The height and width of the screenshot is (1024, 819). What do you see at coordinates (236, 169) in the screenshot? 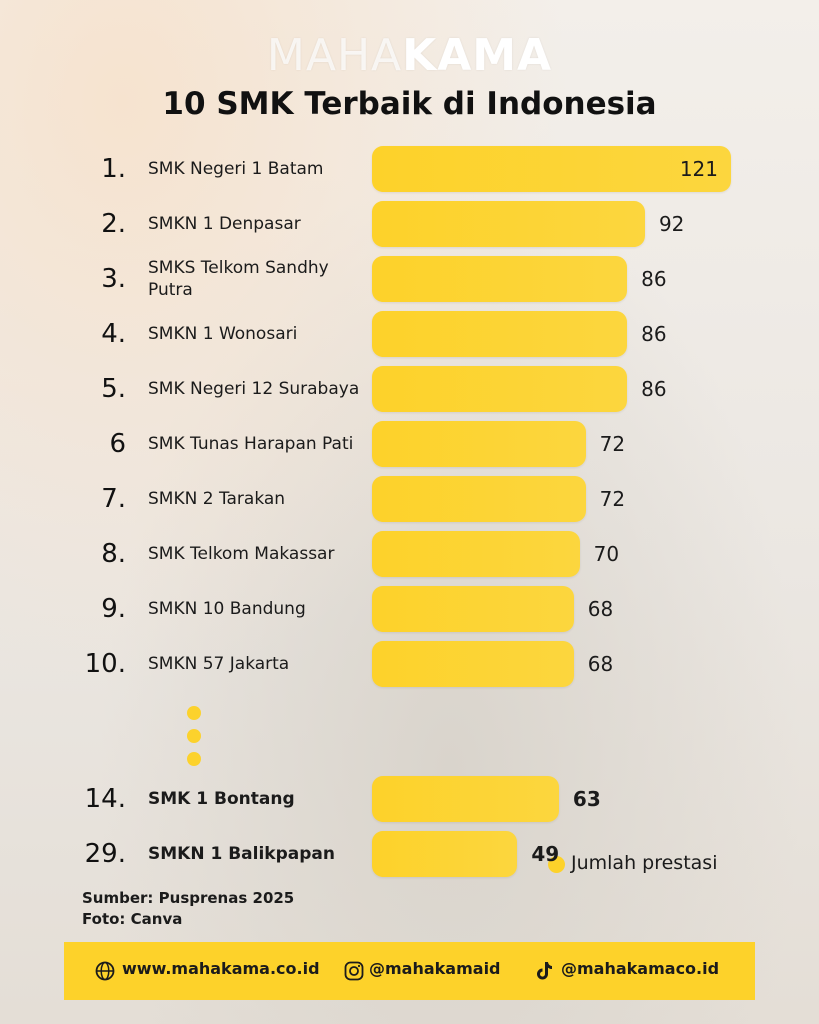
I see `category-label: SMK Negeri 1 Batam` at bounding box center [236, 169].